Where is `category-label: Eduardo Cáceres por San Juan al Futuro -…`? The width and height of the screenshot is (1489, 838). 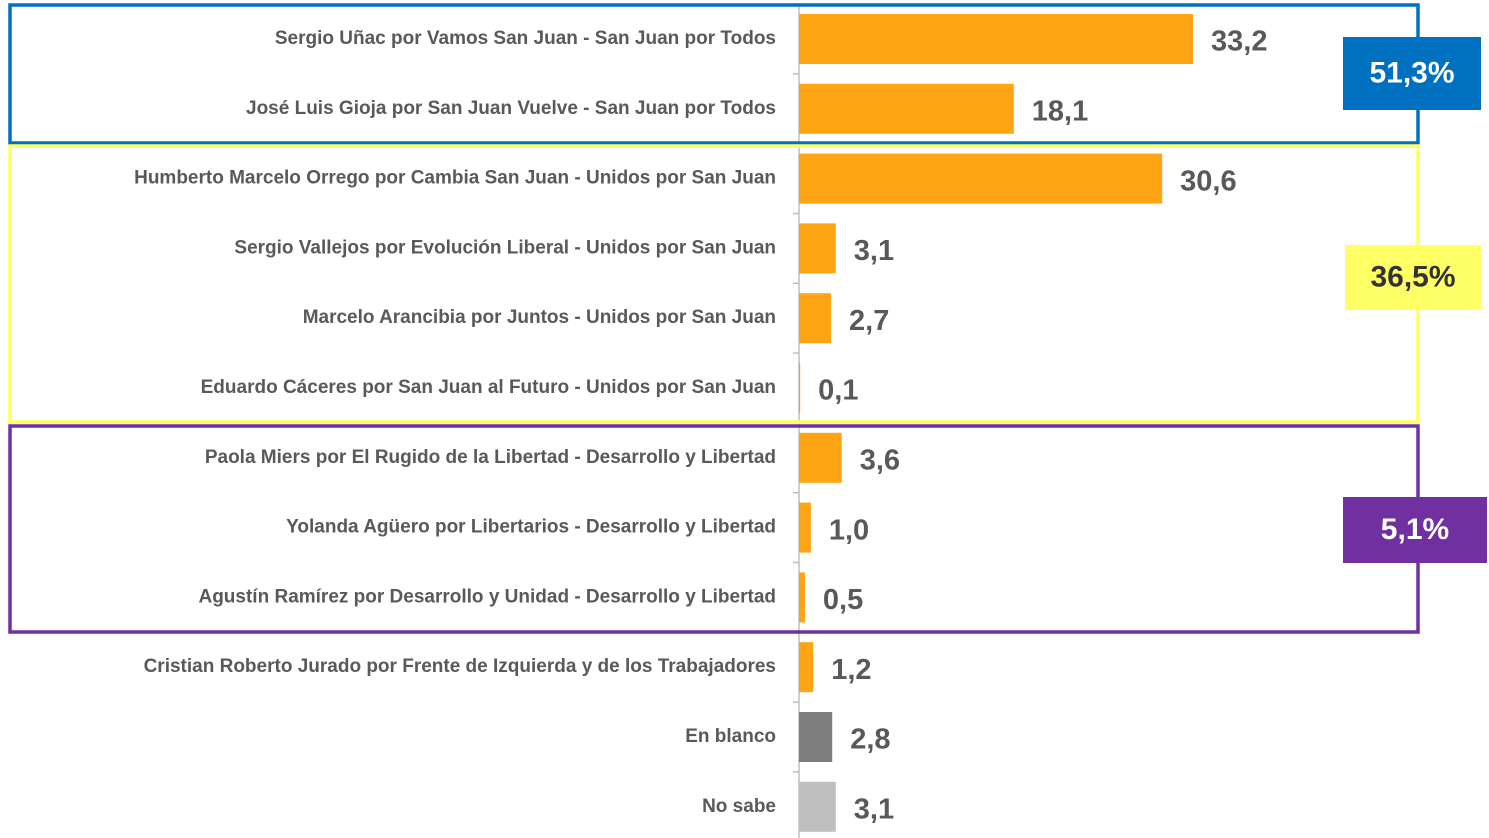
category-label: Eduardo Cáceres por San Juan al Futuro -… is located at coordinates (488, 387).